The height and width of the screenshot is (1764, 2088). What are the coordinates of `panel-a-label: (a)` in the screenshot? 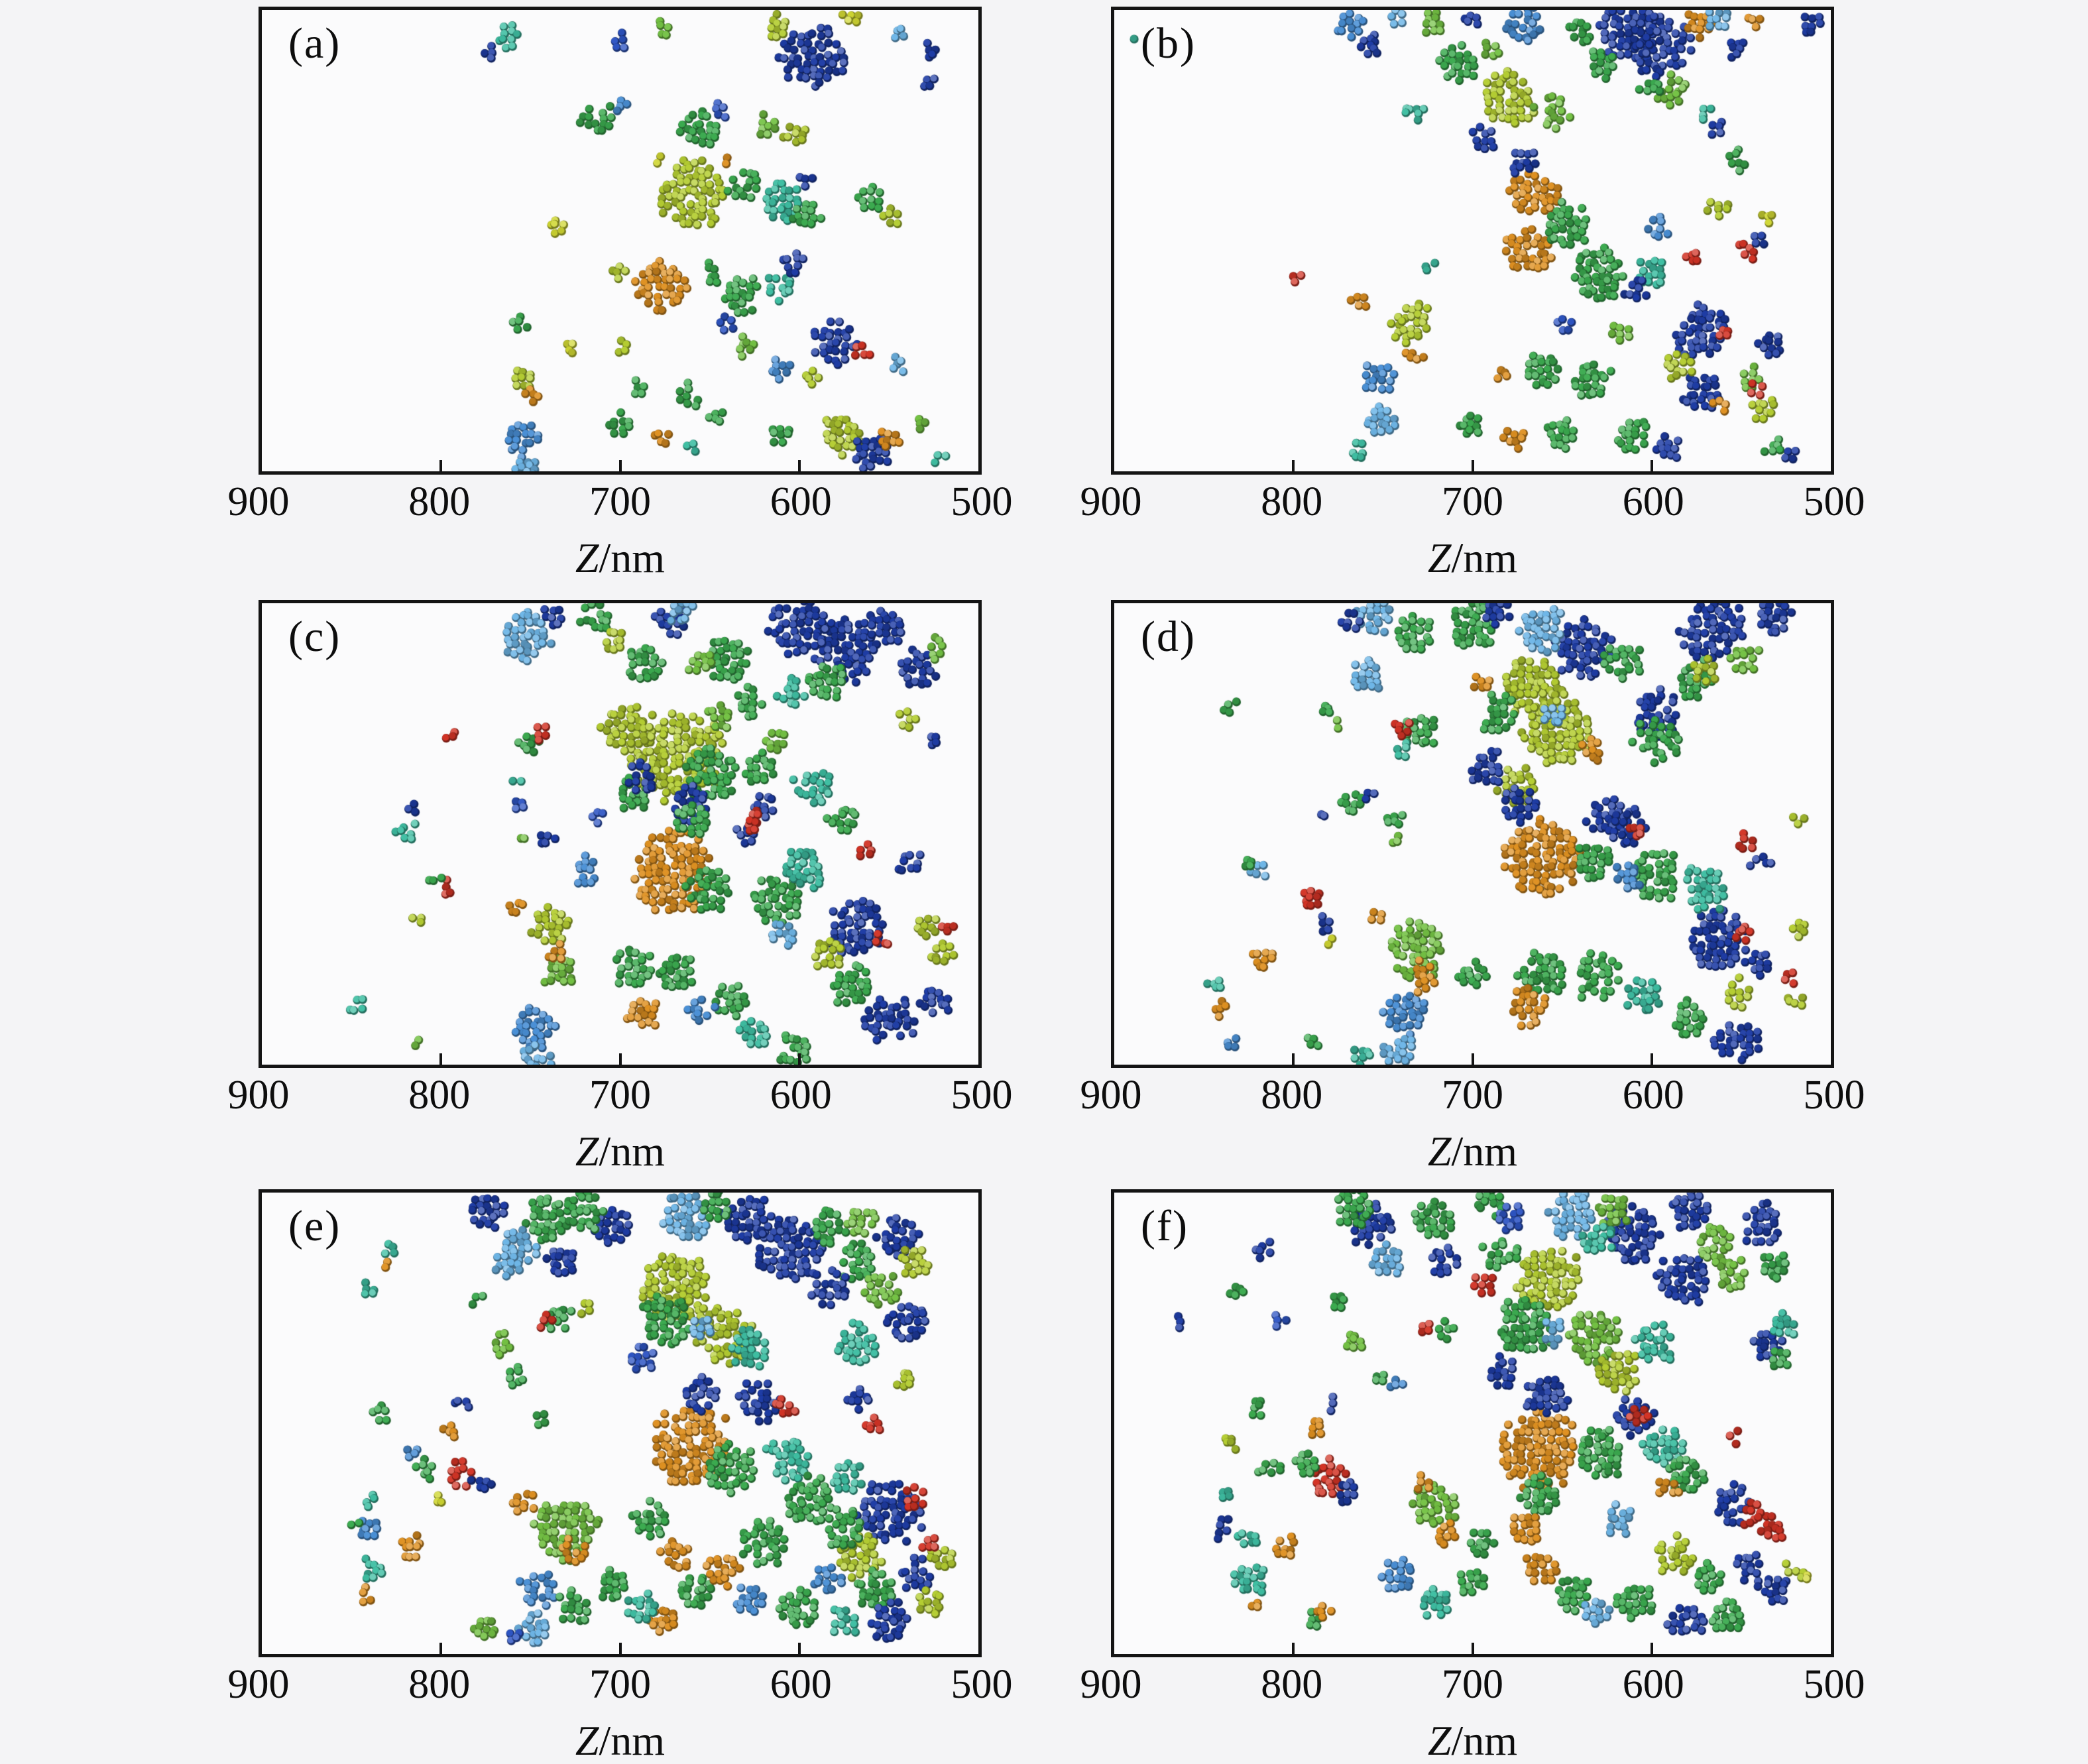 It's located at (314, 43).